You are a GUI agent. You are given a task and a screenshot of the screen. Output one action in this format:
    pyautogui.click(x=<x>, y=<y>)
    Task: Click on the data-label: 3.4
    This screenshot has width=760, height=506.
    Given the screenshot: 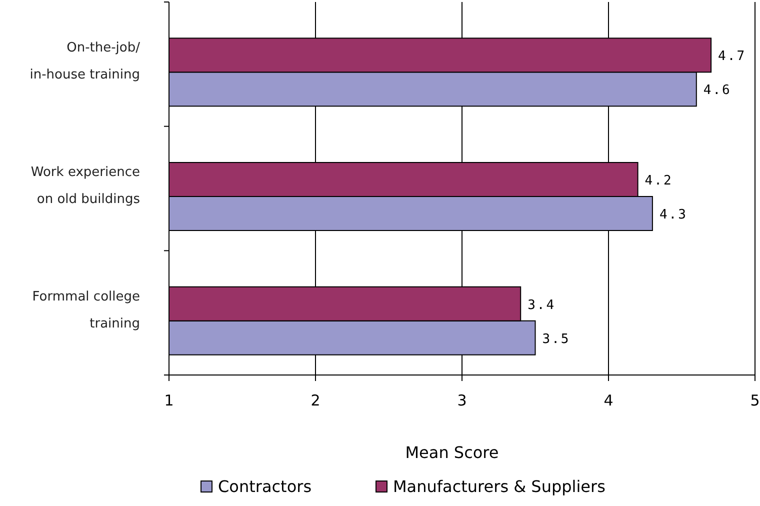 What is the action you would take?
    pyautogui.click(x=542, y=305)
    